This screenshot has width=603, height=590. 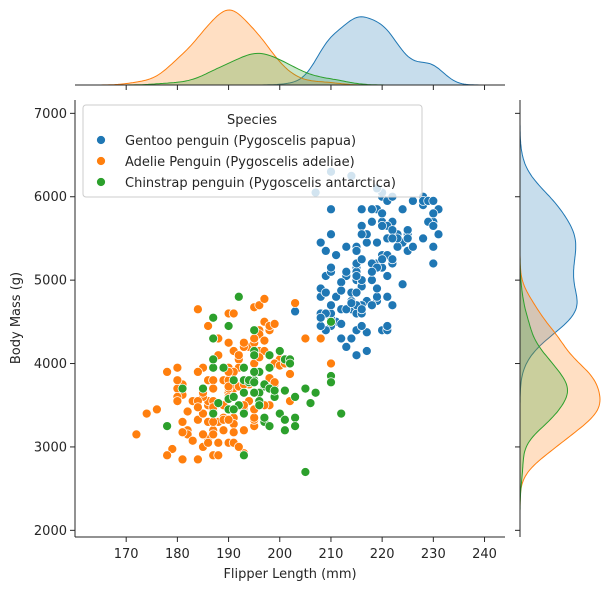 What do you see at coordinates (16, 318) in the screenshot?
I see `y-axis-label: Body Mass (g)` at bounding box center [16, 318].